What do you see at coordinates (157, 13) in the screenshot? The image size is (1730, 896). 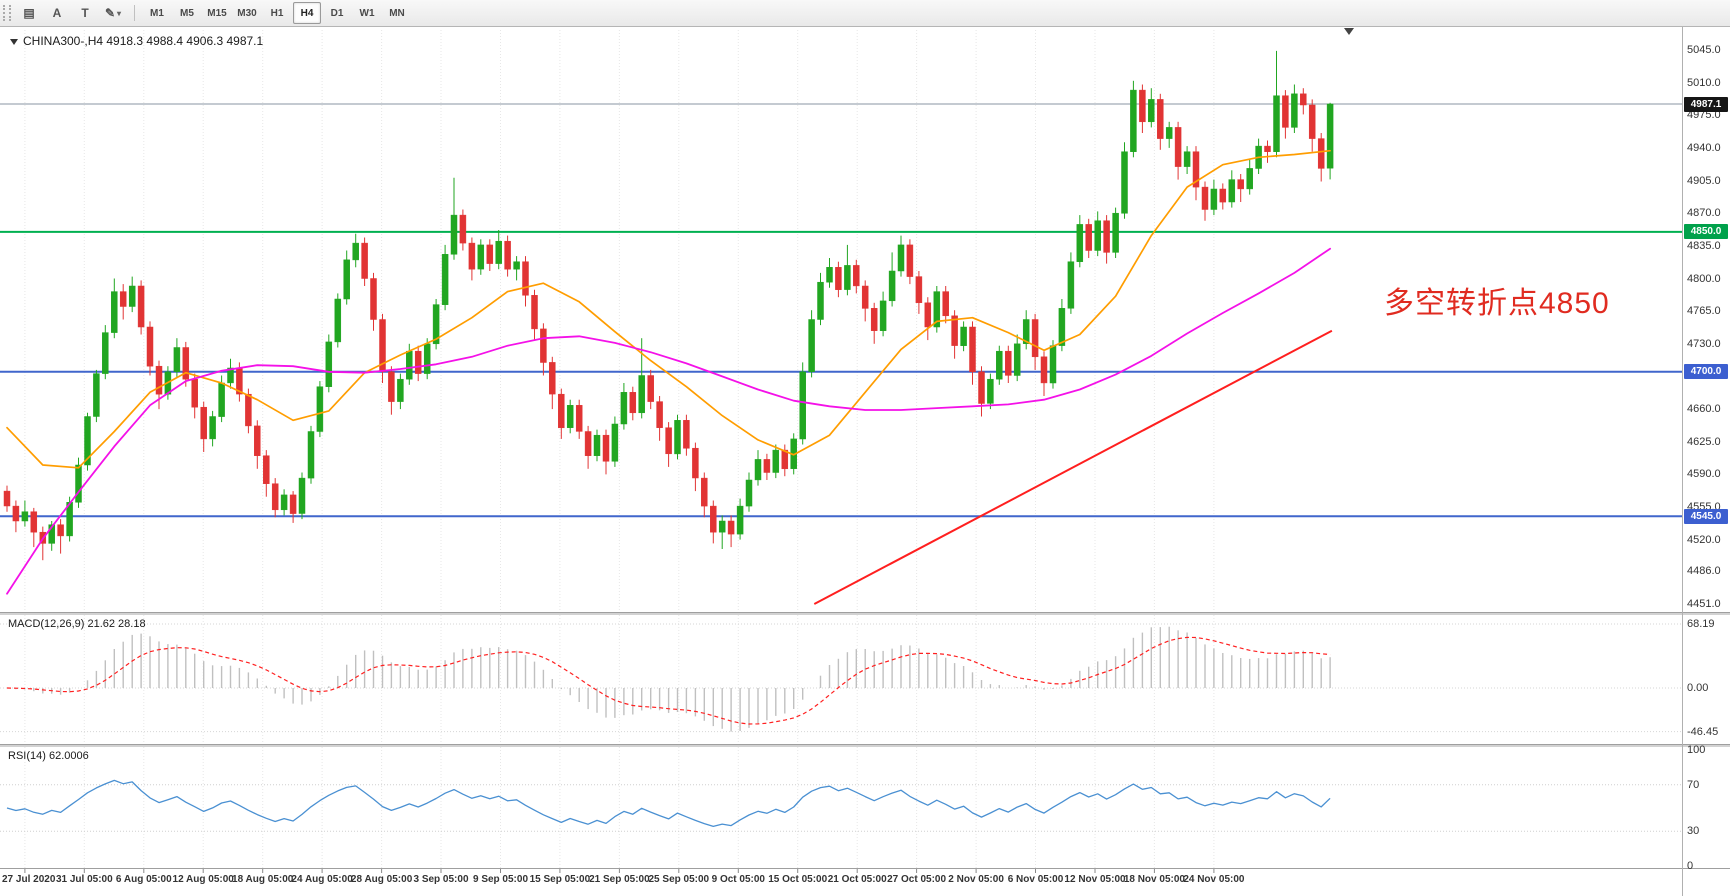 I see `timeframe-button-m1: M1` at bounding box center [157, 13].